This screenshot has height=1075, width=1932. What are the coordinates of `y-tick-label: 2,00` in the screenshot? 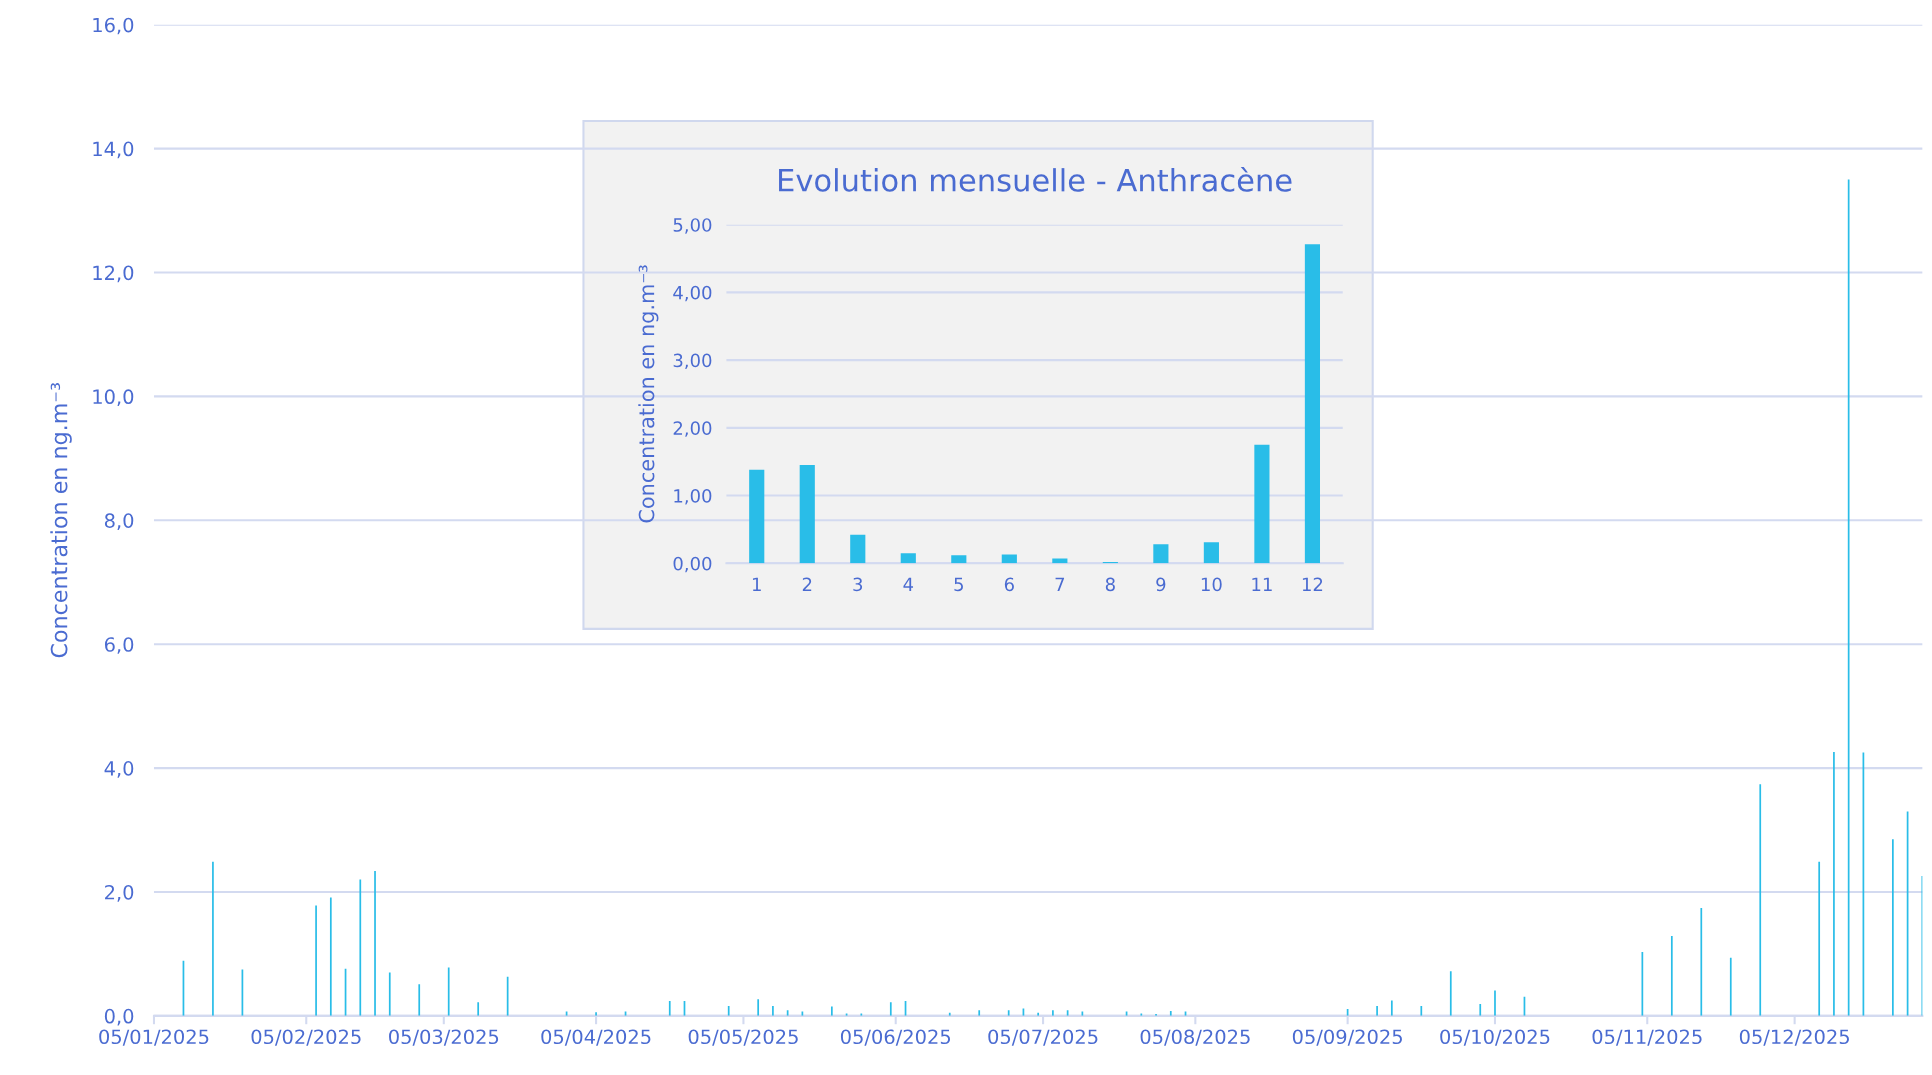 It's located at (692, 429).